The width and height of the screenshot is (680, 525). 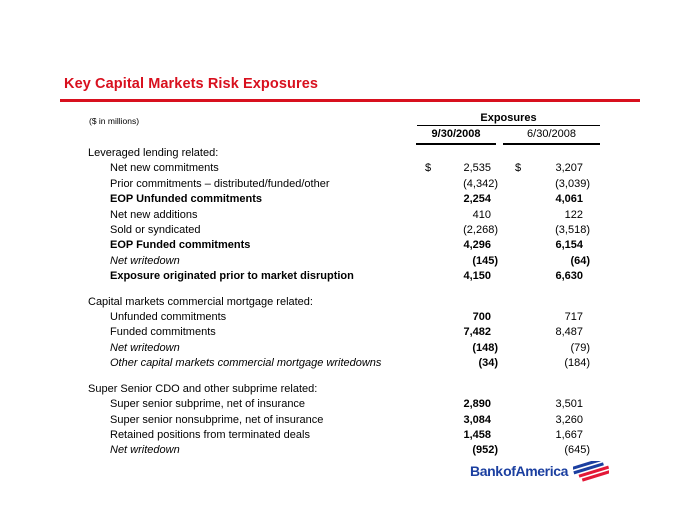 What do you see at coordinates (488, 363) in the screenshot?
I see `row-value: (34)` at bounding box center [488, 363].